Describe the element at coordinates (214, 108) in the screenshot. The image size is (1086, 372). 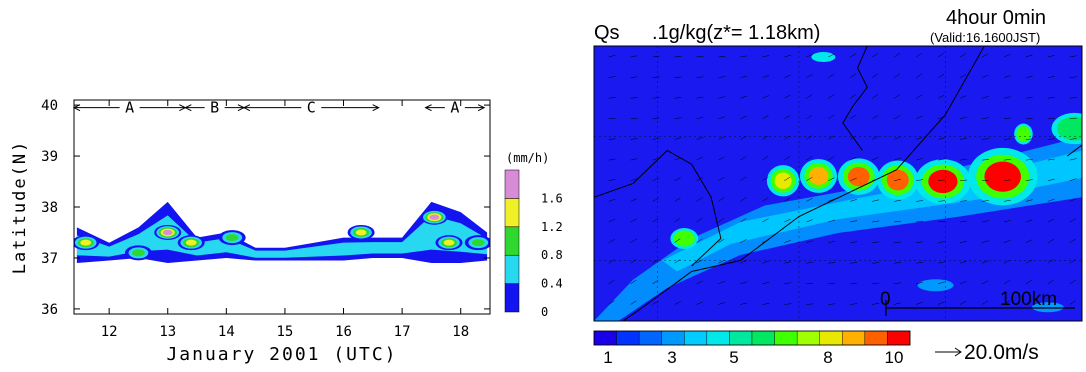
I see `period-label: B` at that location.